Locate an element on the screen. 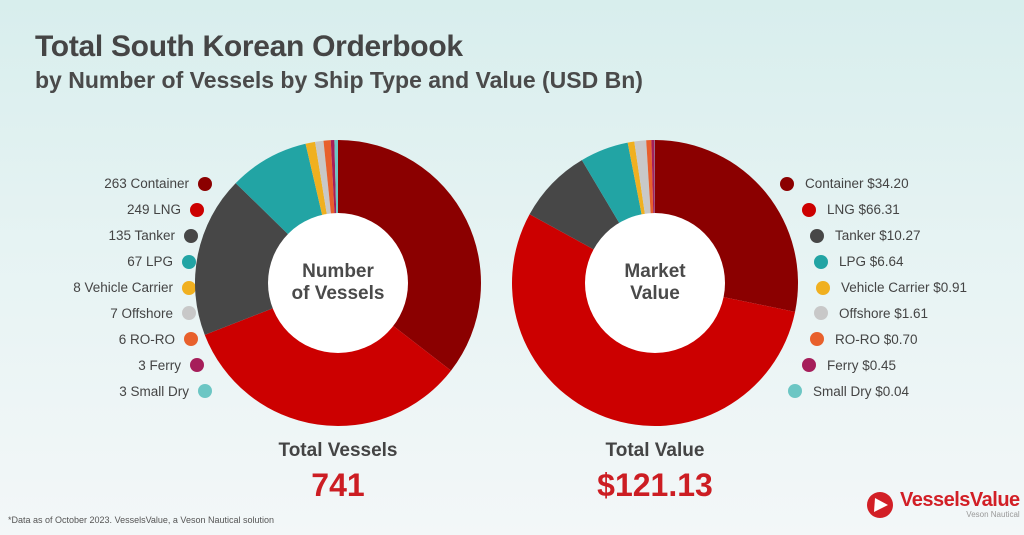 This screenshot has width=1024, height=535. vessels-legend-item: 249 LNG is located at coordinates (138, 210).